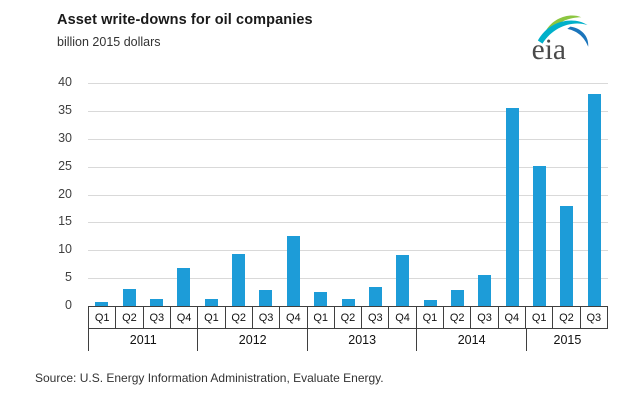 This screenshot has width=623, height=415. I want to click on x-tick-q3-2015: Q3, so click(593, 317).